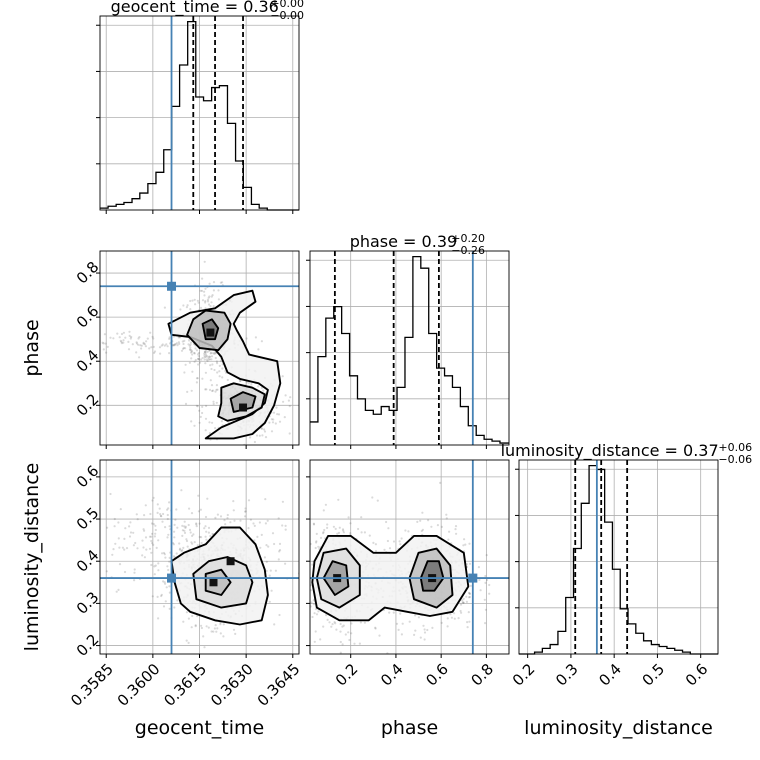  I want to click on y-tick-label: 0.2, so click(88, 645).